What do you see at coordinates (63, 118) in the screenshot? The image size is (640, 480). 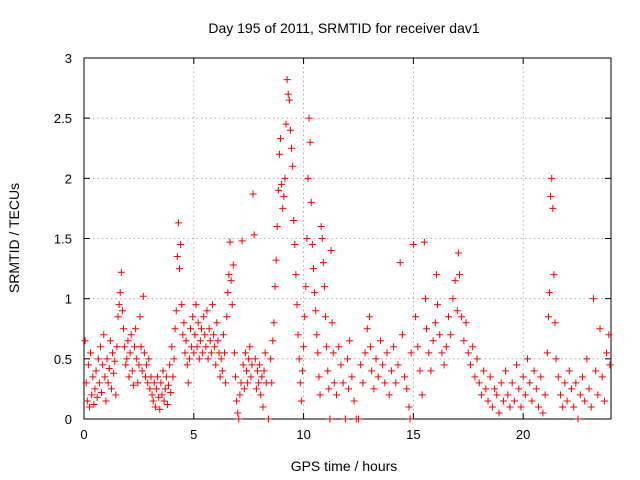 I see `y-tick-label: 2.5` at bounding box center [63, 118].